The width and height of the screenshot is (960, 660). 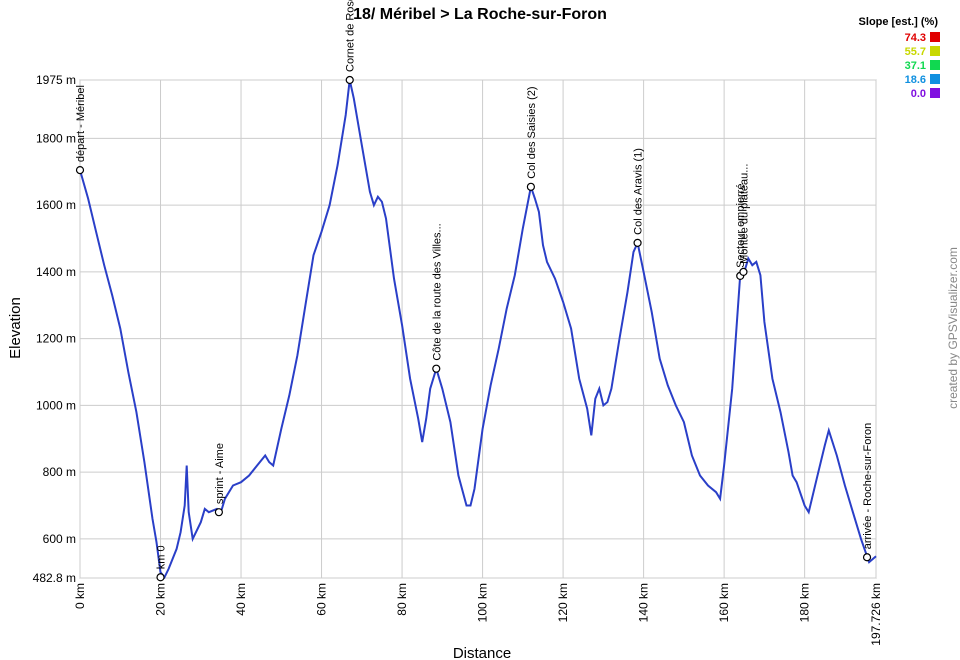 What do you see at coordinates (56, 339) in the screenshot?
I see `y-tick-label: 1200 m` at bounding box center [56, 339].